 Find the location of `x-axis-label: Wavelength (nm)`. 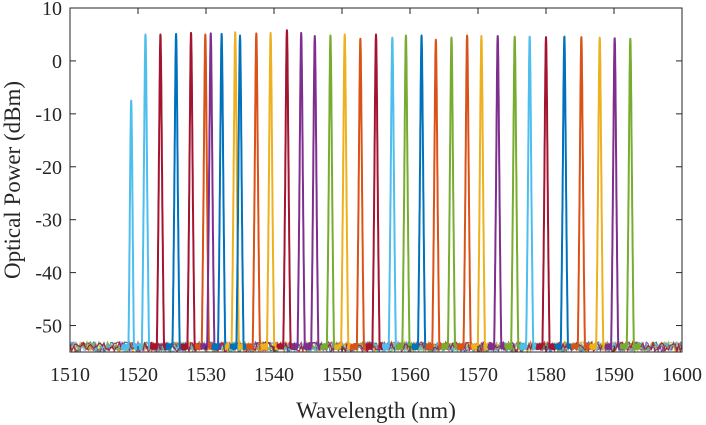

x-axis-label: Wavelength (nm) is located at coordinates (376, 410).